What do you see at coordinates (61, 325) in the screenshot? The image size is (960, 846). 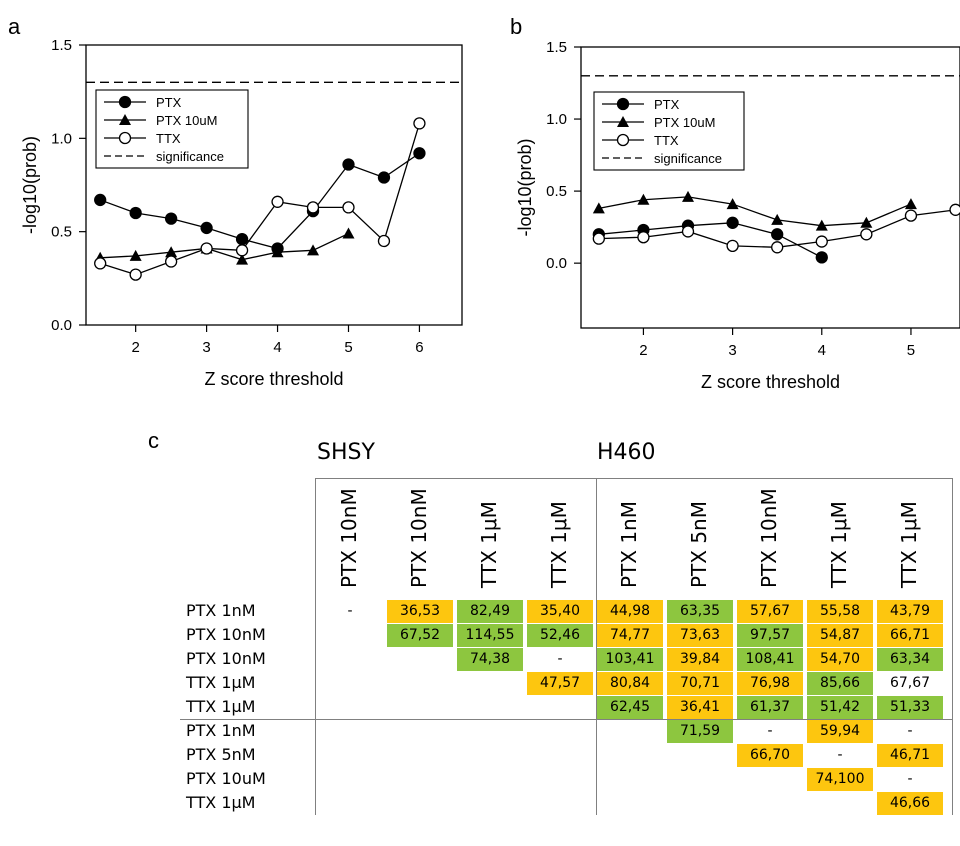 I see `chart-a-ytick-label: 0.0` at bounding box center [61, 325].